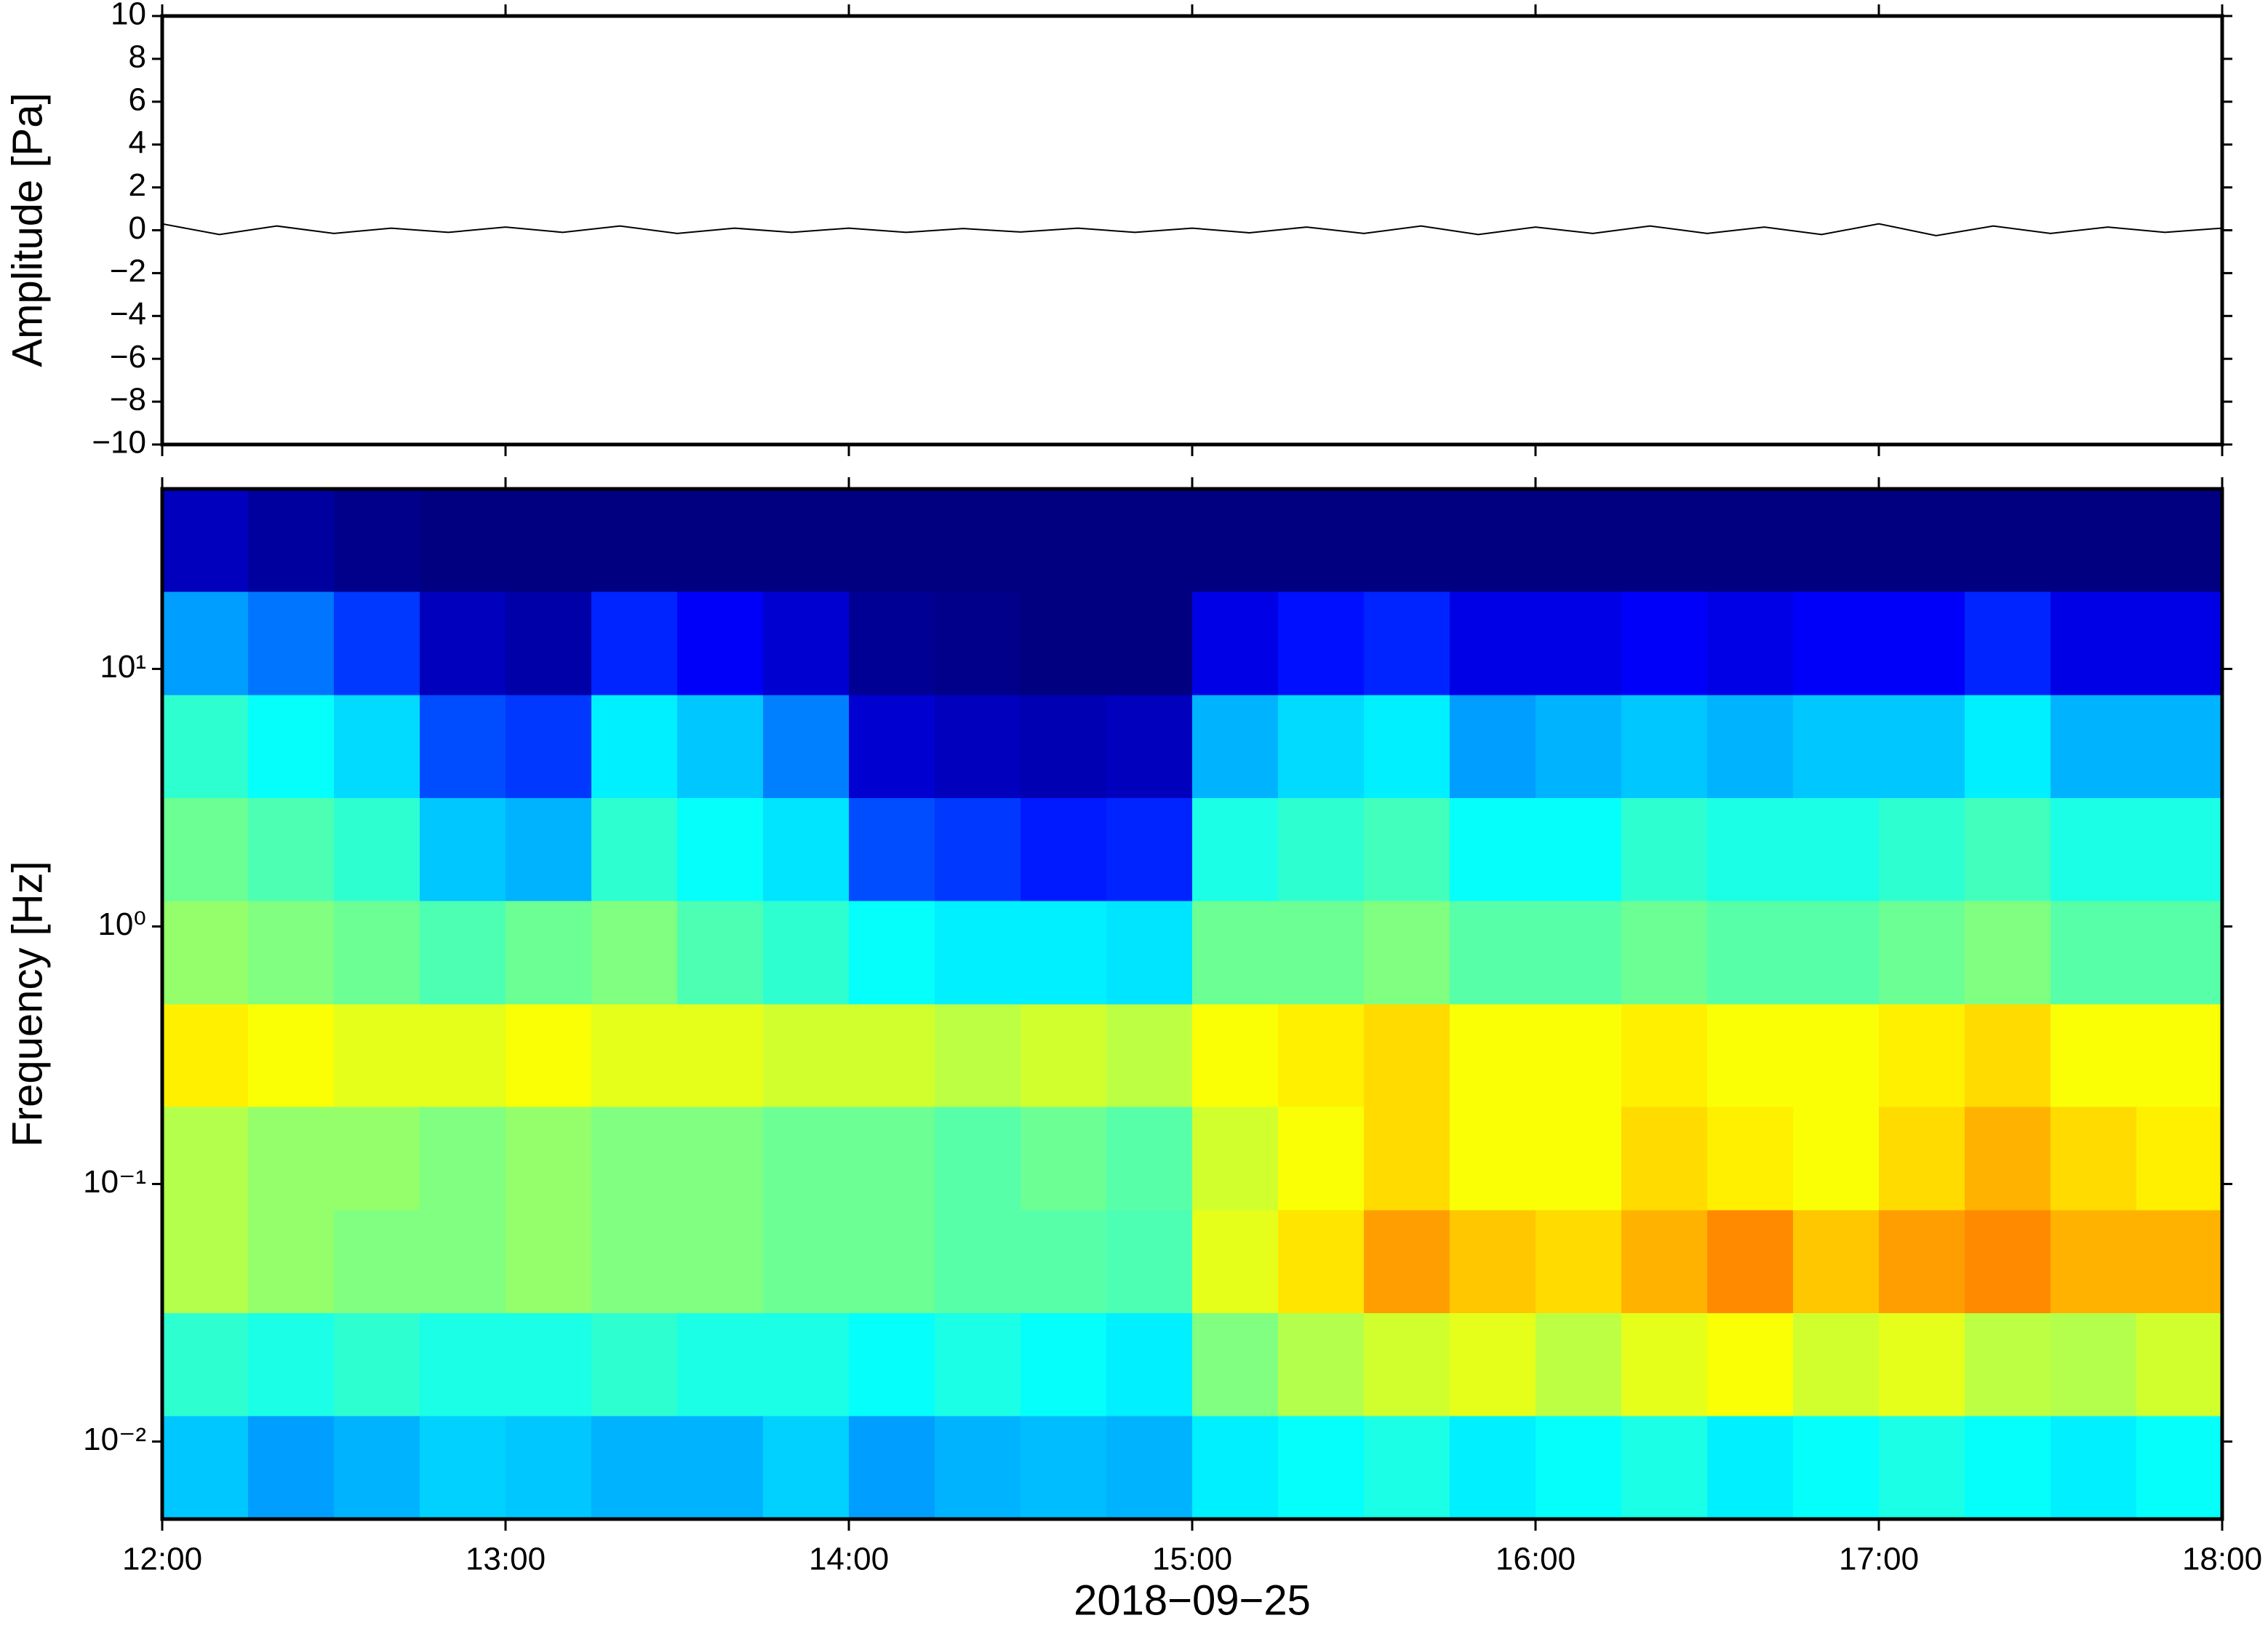 The image size is (2268, 1626). What do you see at coordinates (1536, 1559) in the screenshot?
I see `x-tick-label: 16:00` at bounding box center [1536, 1559].